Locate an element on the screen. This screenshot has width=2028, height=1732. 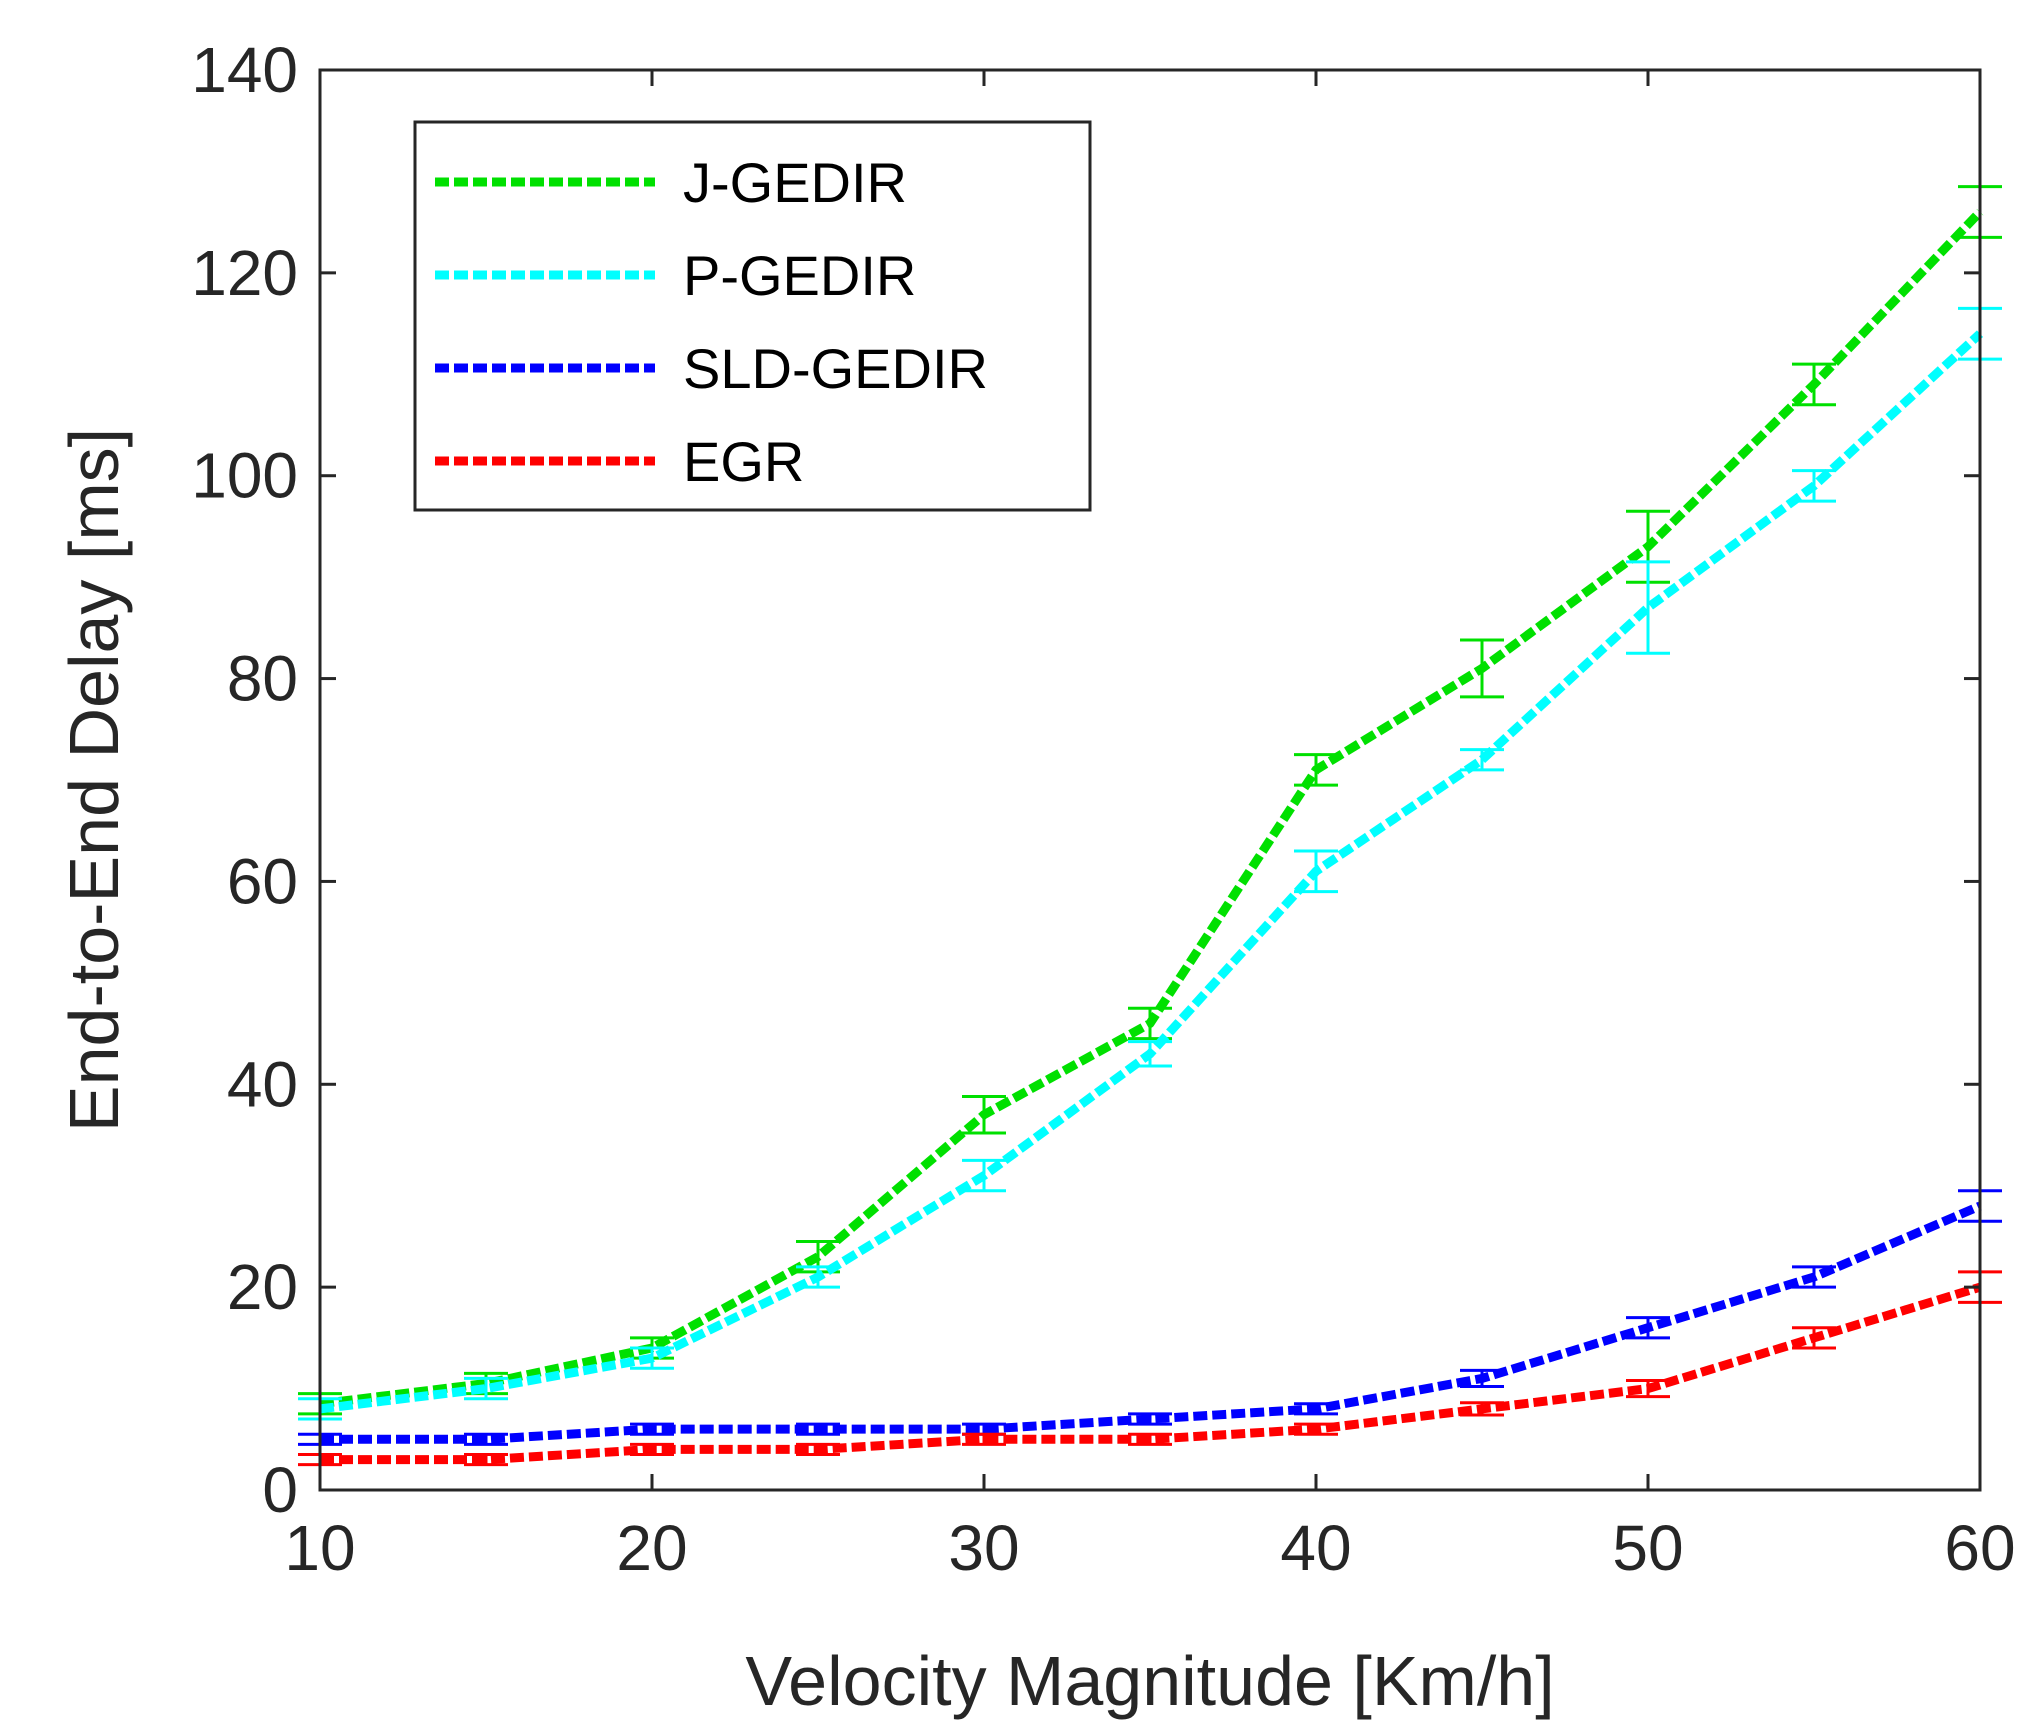
legend: J-GEDIR P-GEDIR SLD-GEDIR EGR is located at coordinates (752, 316).